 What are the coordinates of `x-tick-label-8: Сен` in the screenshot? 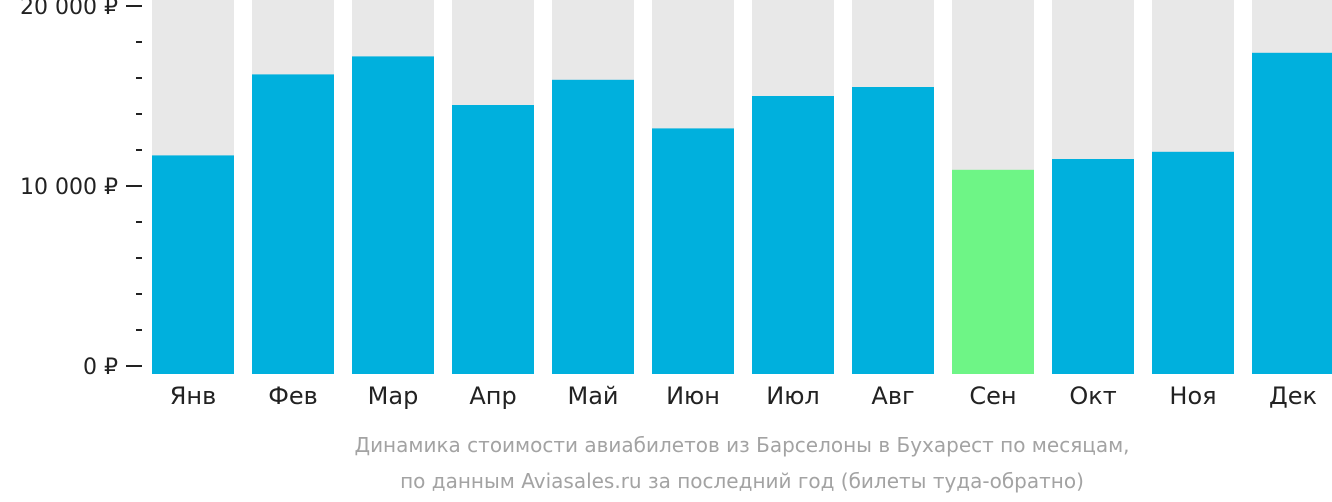 It's located at (992, 396).